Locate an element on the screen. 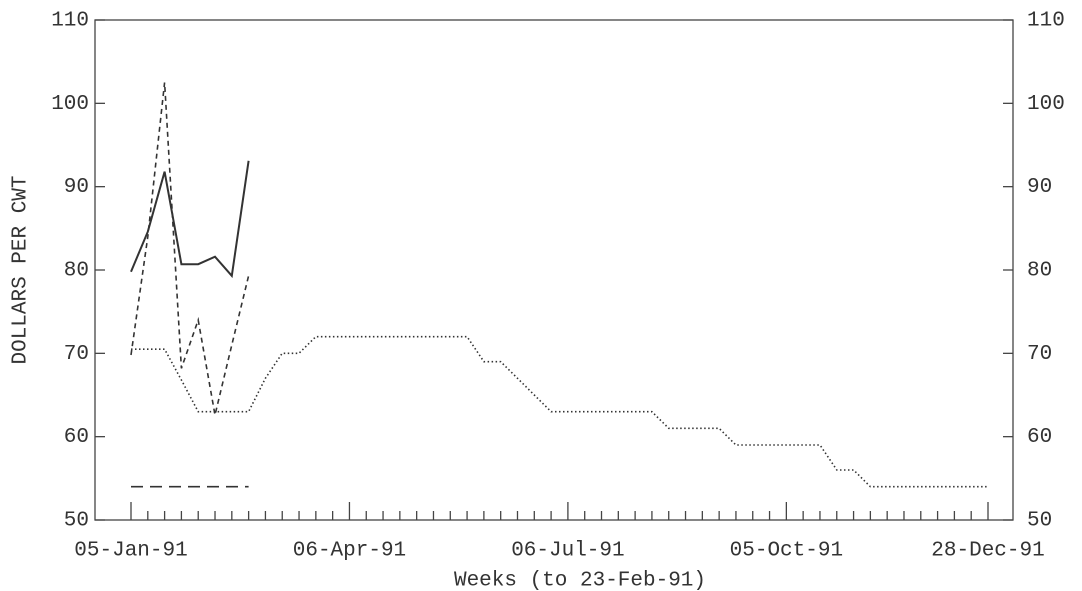 This screenshot has height=591, width=1082. y2-tick-label: 80 is located at coordinates (1039, 271).